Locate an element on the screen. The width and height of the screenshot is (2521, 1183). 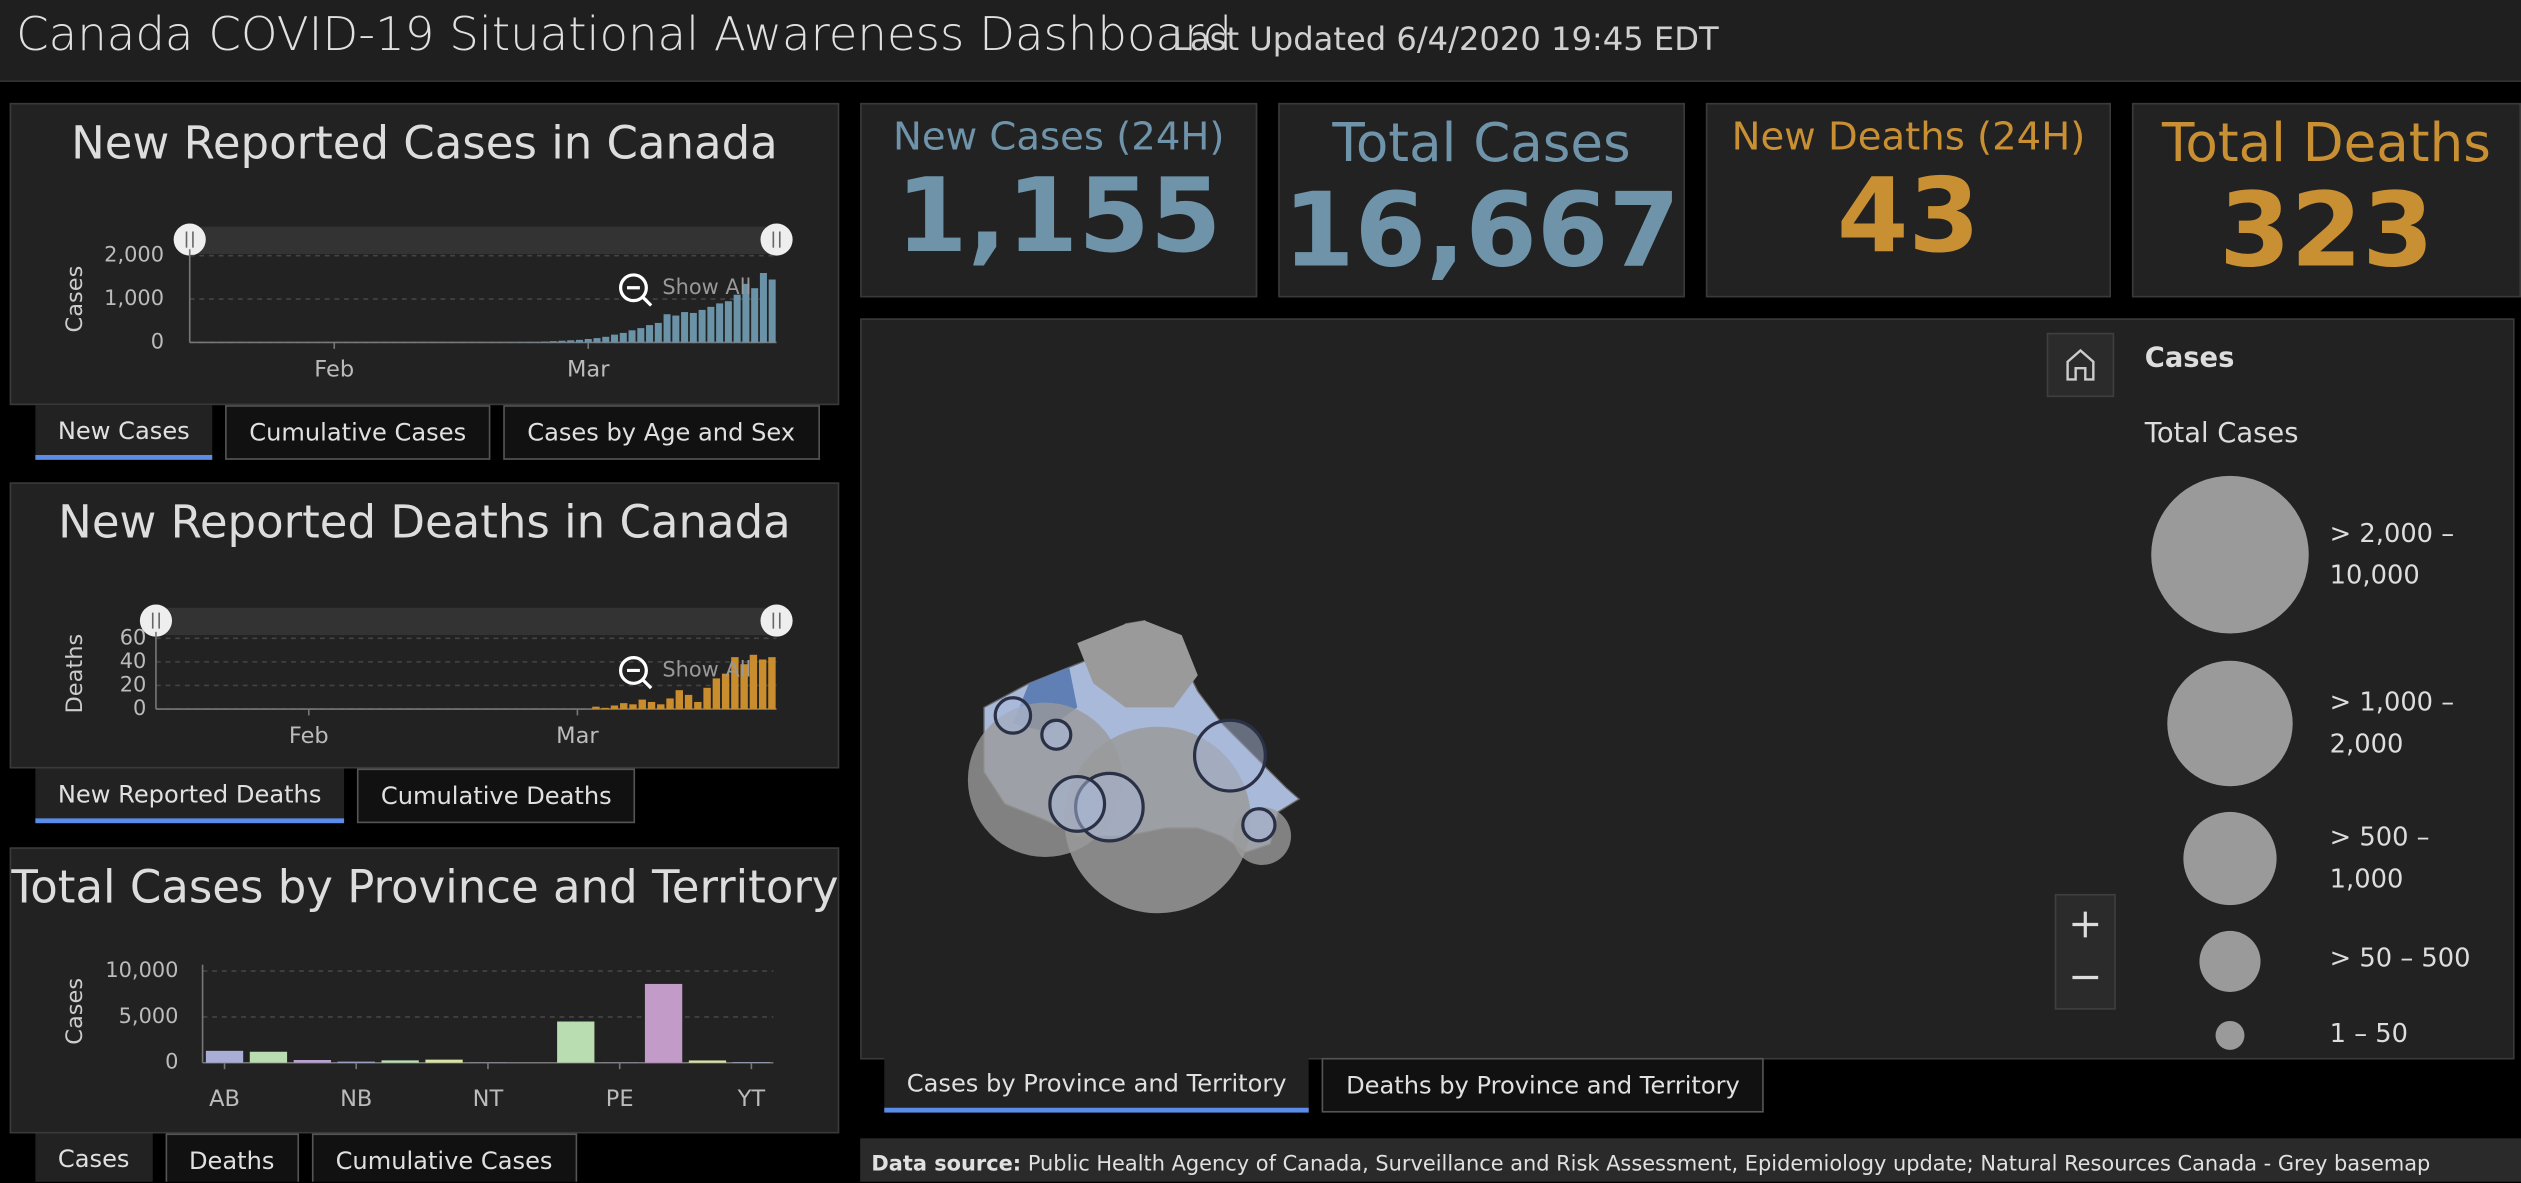
tab-bar: New Reported Deaths Cumulative Deaths is located at coordinates (335, 796).